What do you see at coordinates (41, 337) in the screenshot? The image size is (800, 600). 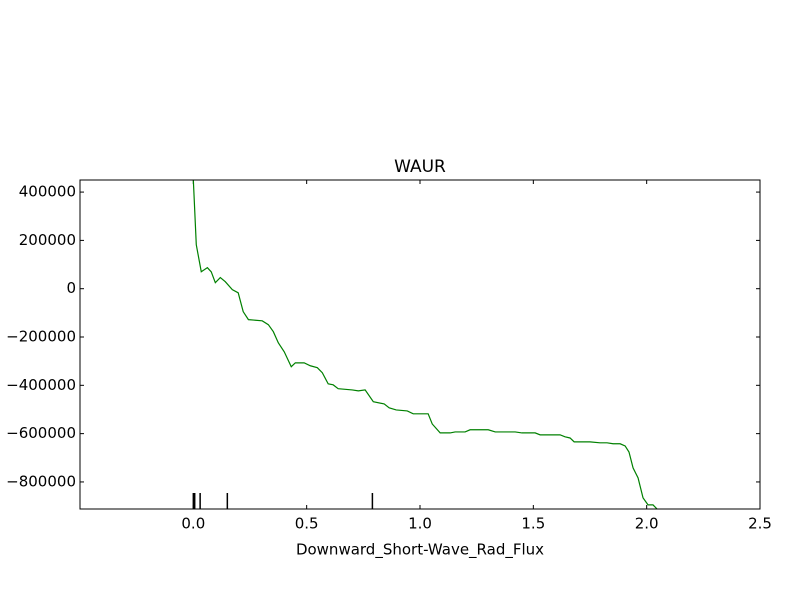 I see `y-tick-label: −200000` at bounding box center [41, 337].